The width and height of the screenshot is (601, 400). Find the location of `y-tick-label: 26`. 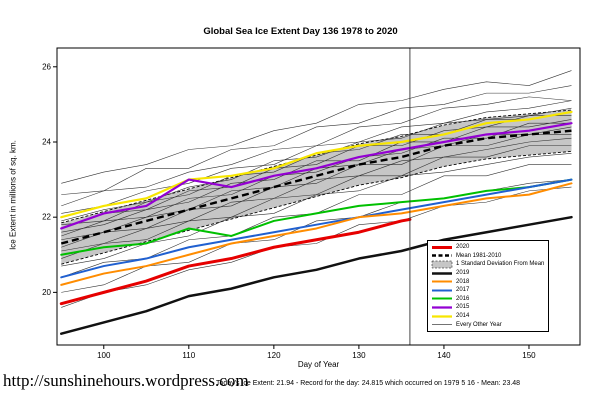

y-tick-label: 26 is located at coordinates (46, 66).